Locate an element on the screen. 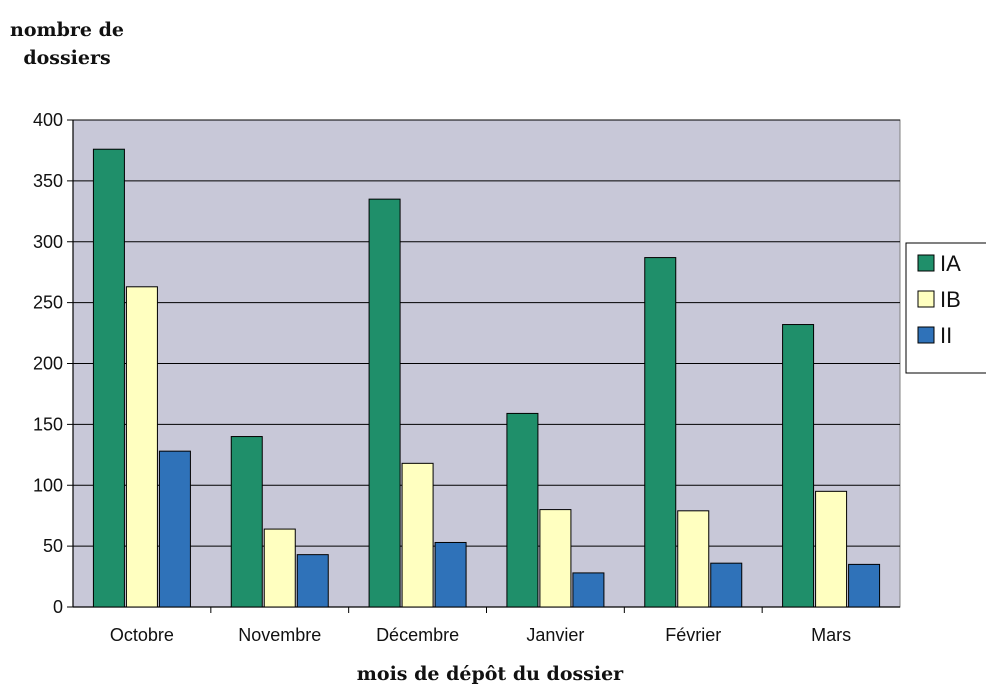 The width and height of the screenshot is (986, 688). x-tick-label: Novembre is located at coordinates (279, 635).